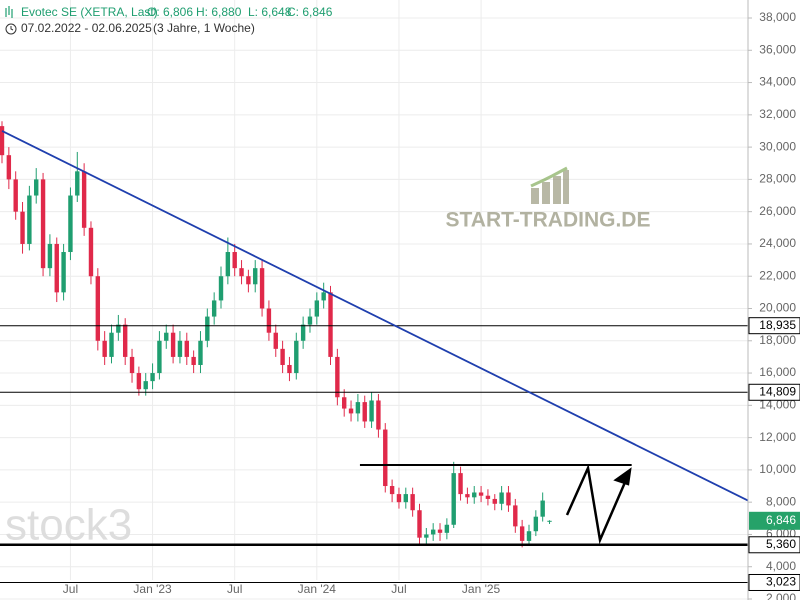 The image size is (800, 600). I want to click on y-tick-label: 2,000, so click(781, 595).